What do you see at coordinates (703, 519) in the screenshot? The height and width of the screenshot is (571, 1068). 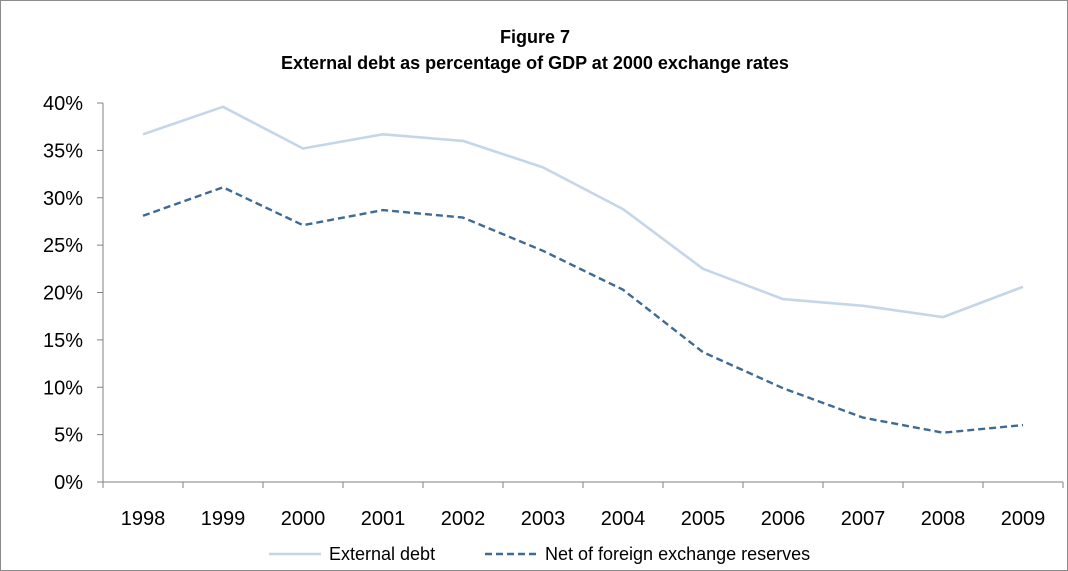 I see `x-tick-label: 2005` at bounding box center [703, 519].